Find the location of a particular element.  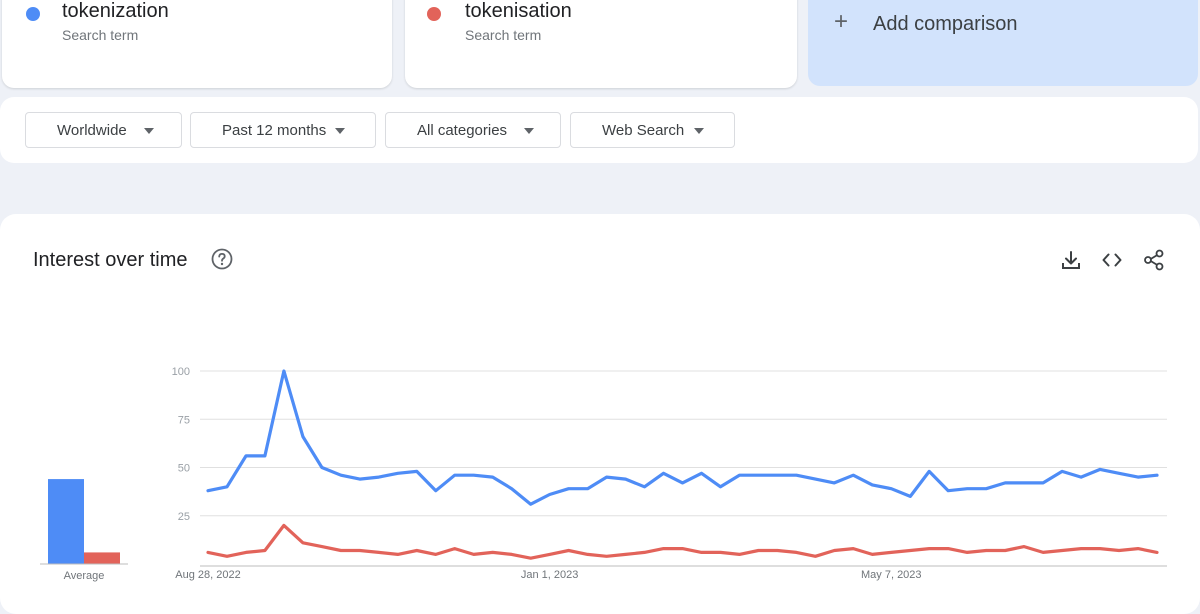

search-term-name: tokenisation is located at coordinates (518, 11).